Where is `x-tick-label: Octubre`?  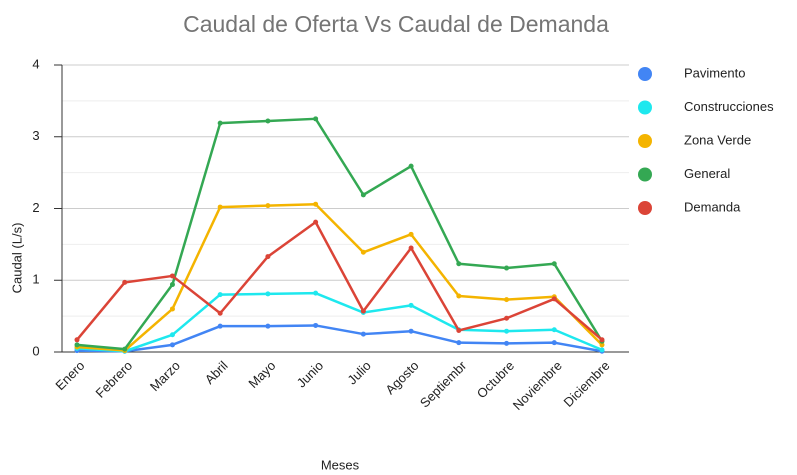
x-tick-label: Octubre is located at coordinates (495, 379).